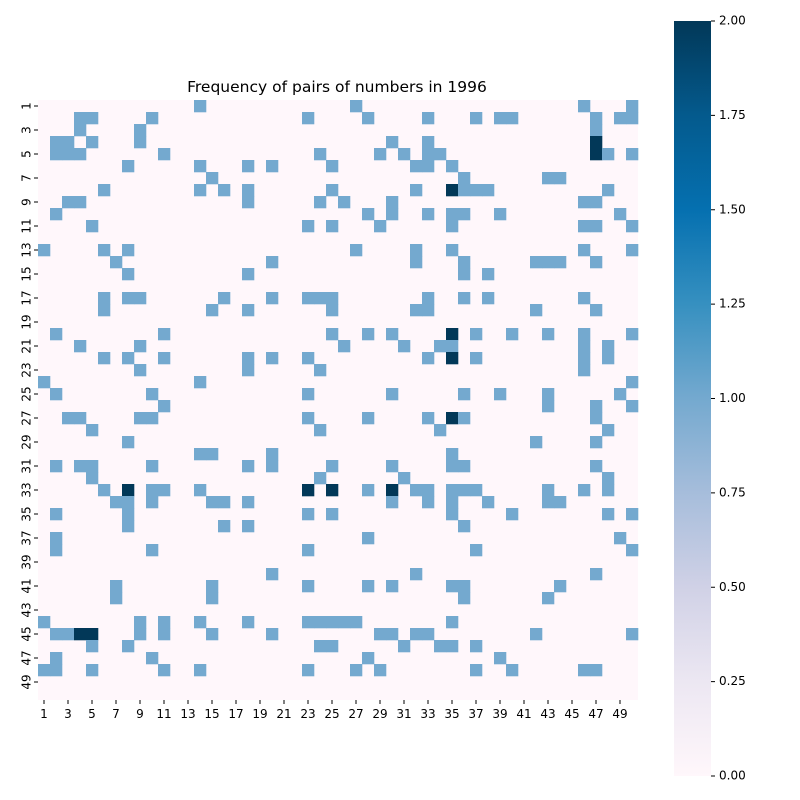  What do you see at coordinates (283, 714) in the screenshot?
I see `x-tick-label: 21` at bounding box center [283, 714].